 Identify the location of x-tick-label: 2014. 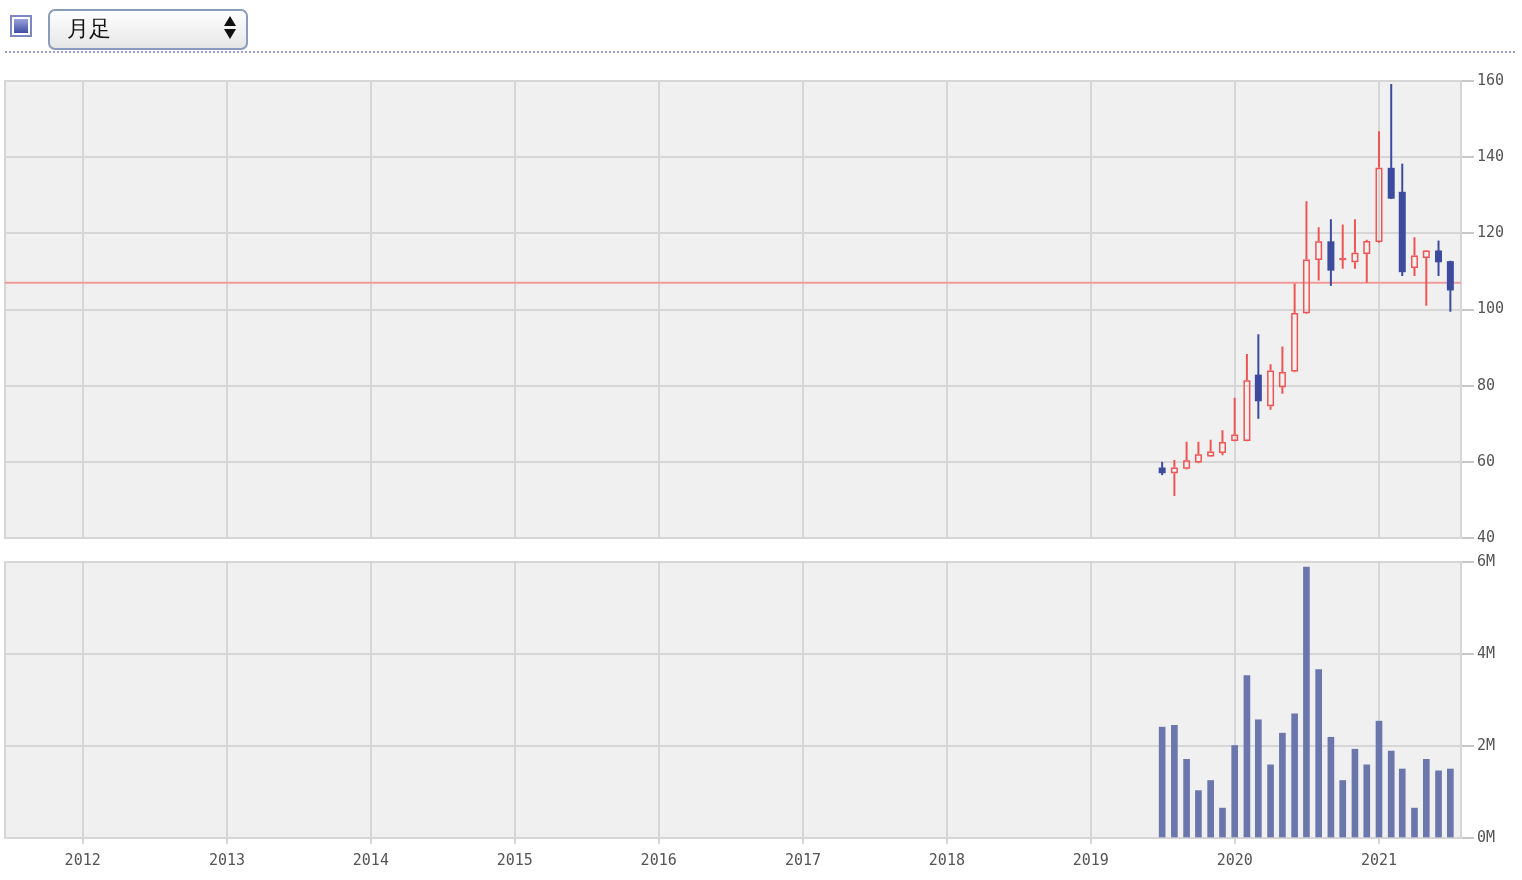
(370, 859).